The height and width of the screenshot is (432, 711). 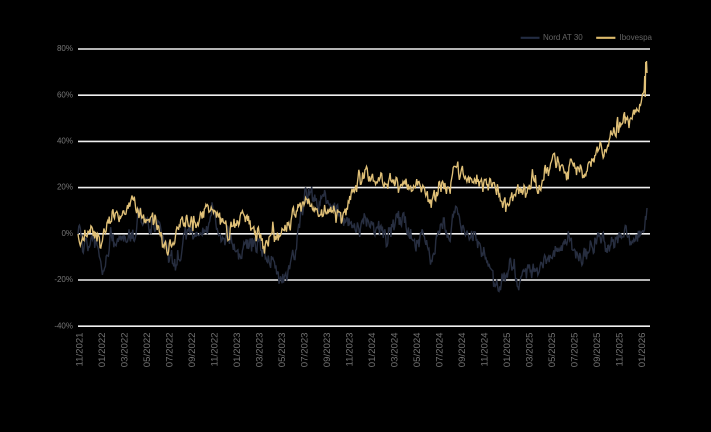 I want to click on svg-text: 03/2024, so click(x=395, y=349).